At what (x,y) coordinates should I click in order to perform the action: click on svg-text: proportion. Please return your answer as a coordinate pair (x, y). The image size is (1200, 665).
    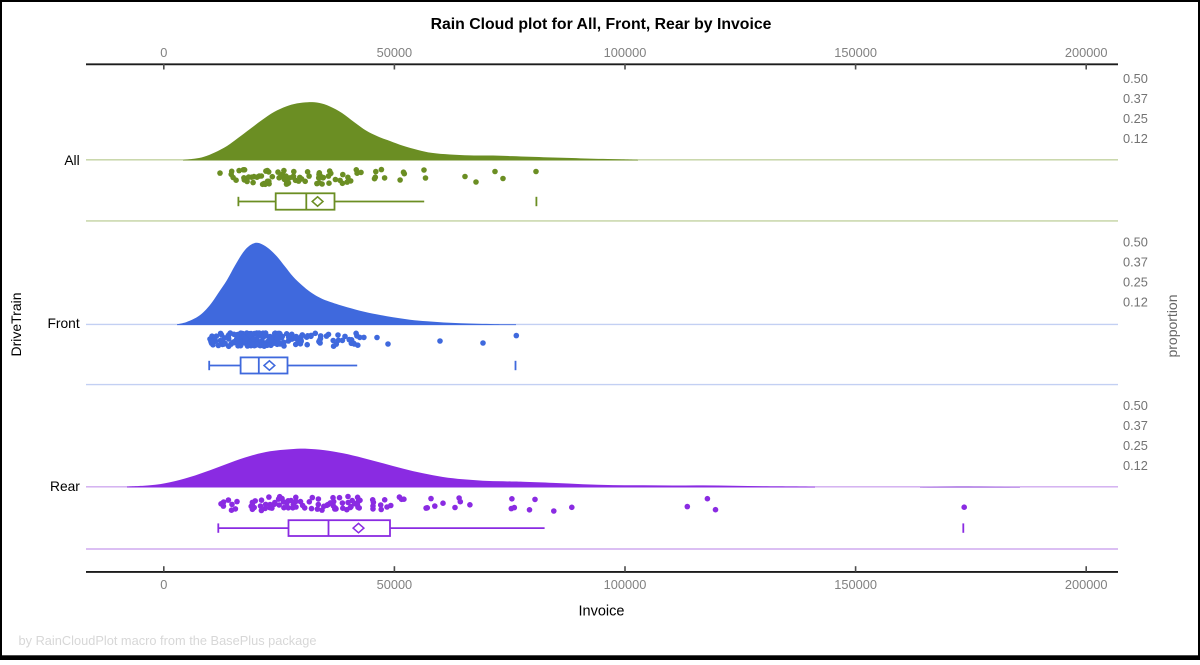
    Looking at the image, I should click on (1172, 325).